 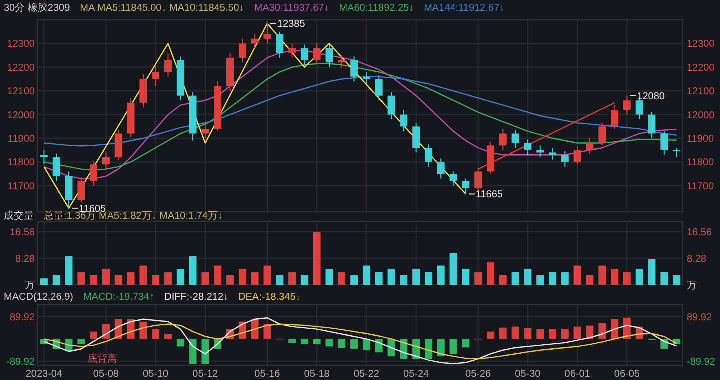 I want to click on text: MACD:-19.734↑, so click(x=119, y=297).